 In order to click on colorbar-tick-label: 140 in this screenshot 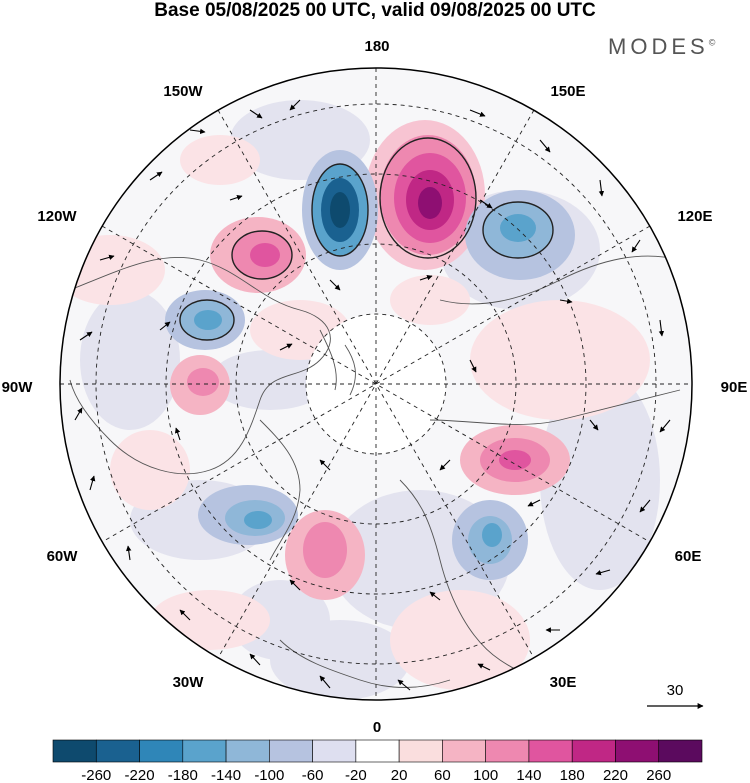, I will do `click(528, 775)`.